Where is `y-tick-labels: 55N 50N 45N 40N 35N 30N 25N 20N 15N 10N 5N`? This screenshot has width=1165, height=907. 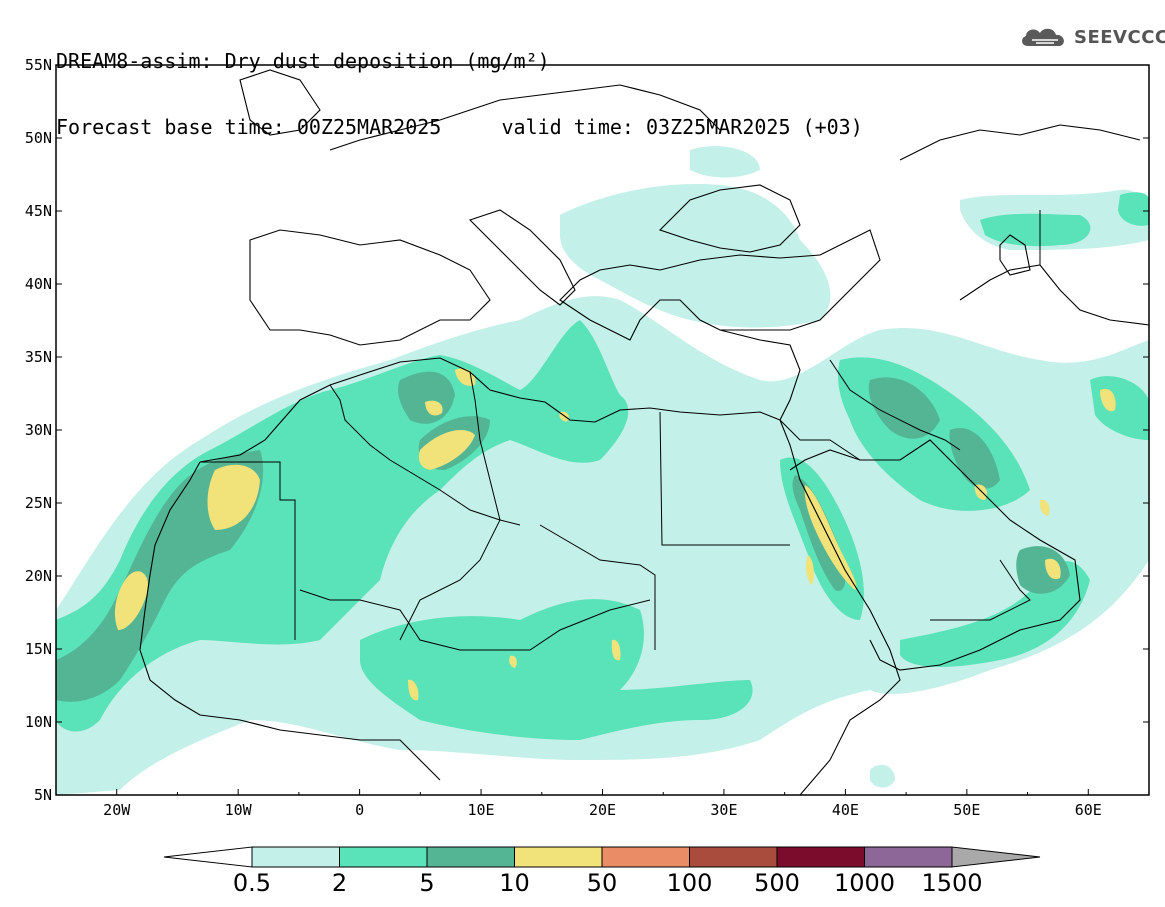
y-tick-labels: 55N 50N 45N 40N 35N 30N 25N 20N 15N 10N 5N is located at coordinates (38, 430).